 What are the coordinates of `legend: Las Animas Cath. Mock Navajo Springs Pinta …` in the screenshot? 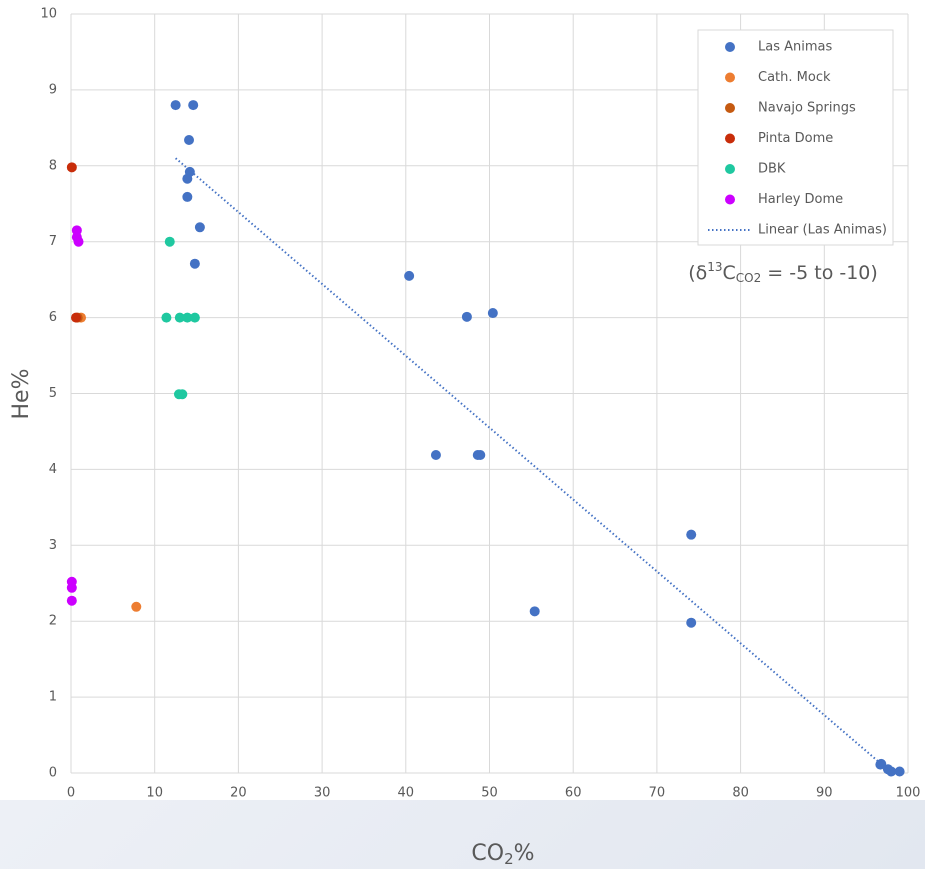 It's located at (795, 137).